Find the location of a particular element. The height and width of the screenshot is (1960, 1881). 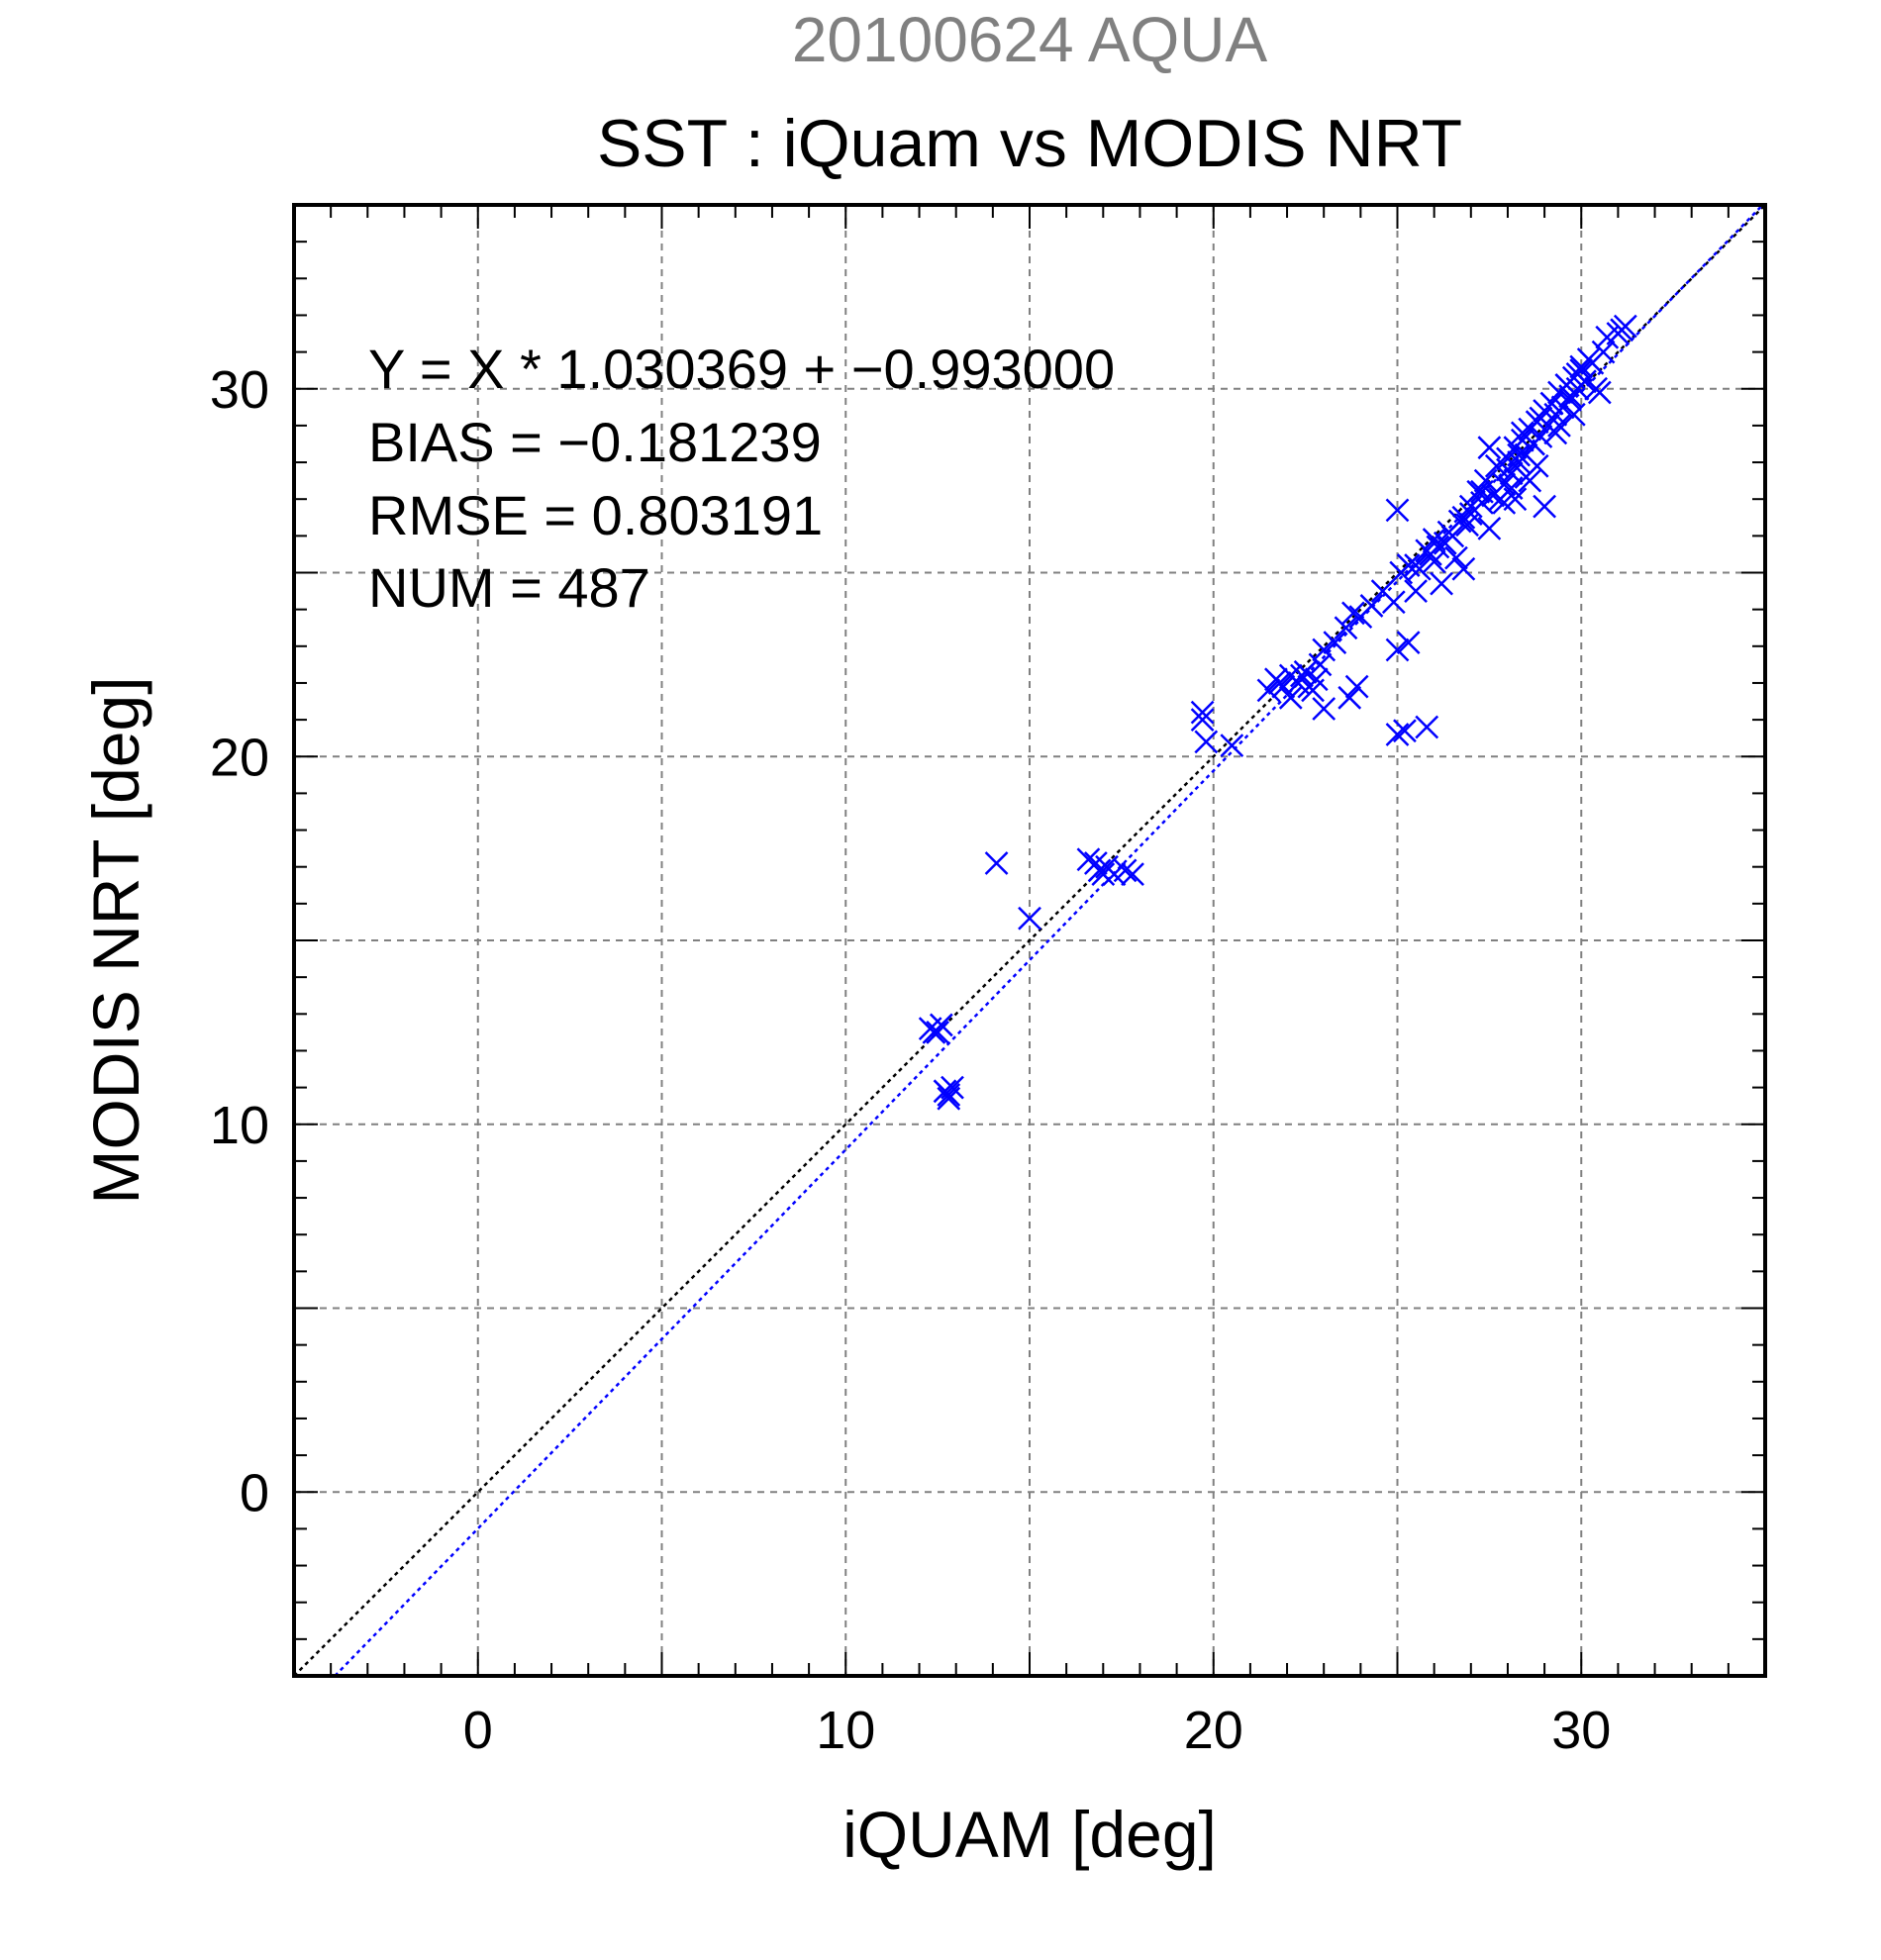

chart-title: SST : iQuam vs MODIS NRT is located at coordinates (1030, 143).